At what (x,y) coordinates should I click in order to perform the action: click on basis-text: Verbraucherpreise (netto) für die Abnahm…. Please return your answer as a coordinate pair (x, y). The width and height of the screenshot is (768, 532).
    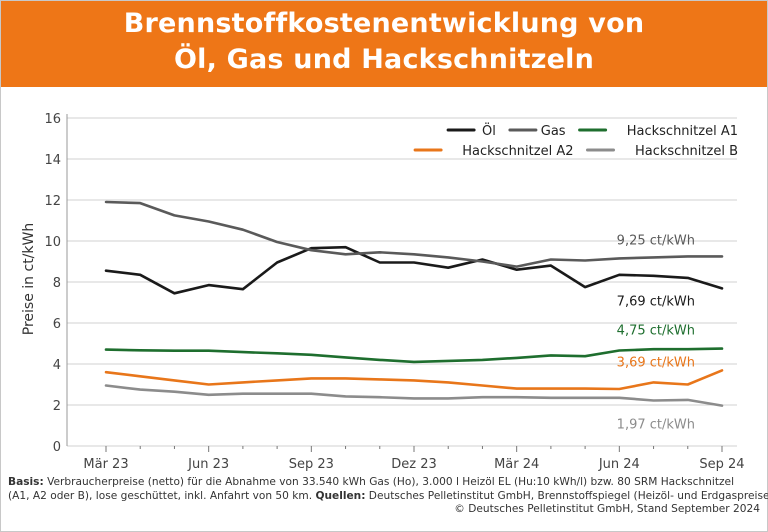
    Looking at the image, I should click on (389, 482).